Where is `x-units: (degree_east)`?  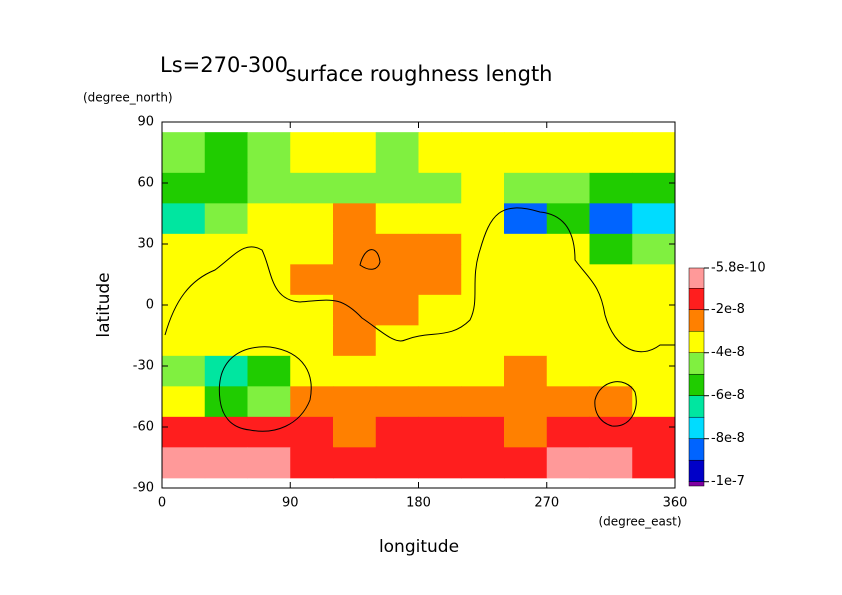
x-units: (degree_east) is located at coordinates (639, 522).